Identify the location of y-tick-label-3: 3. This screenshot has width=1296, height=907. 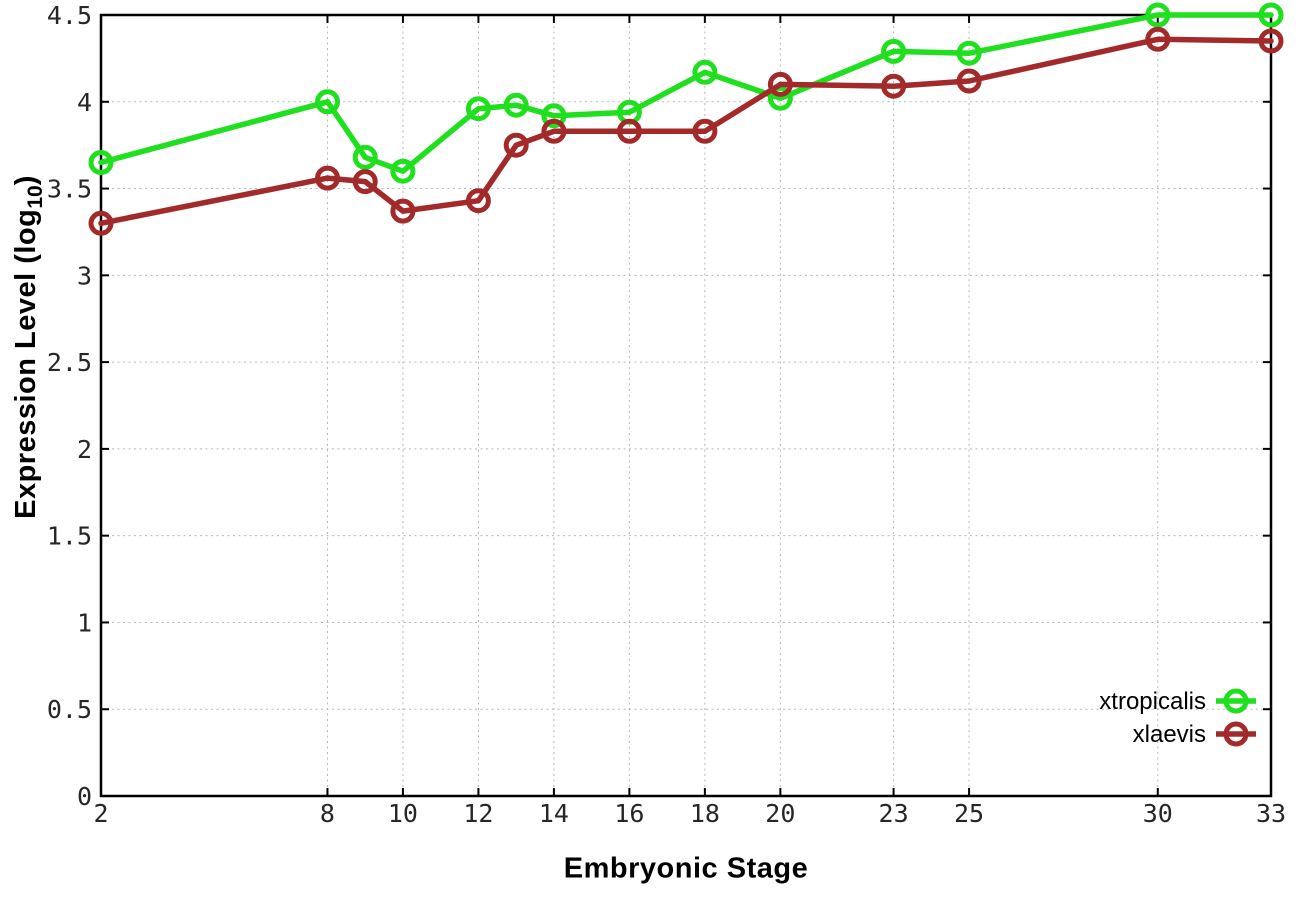
(84, 275).